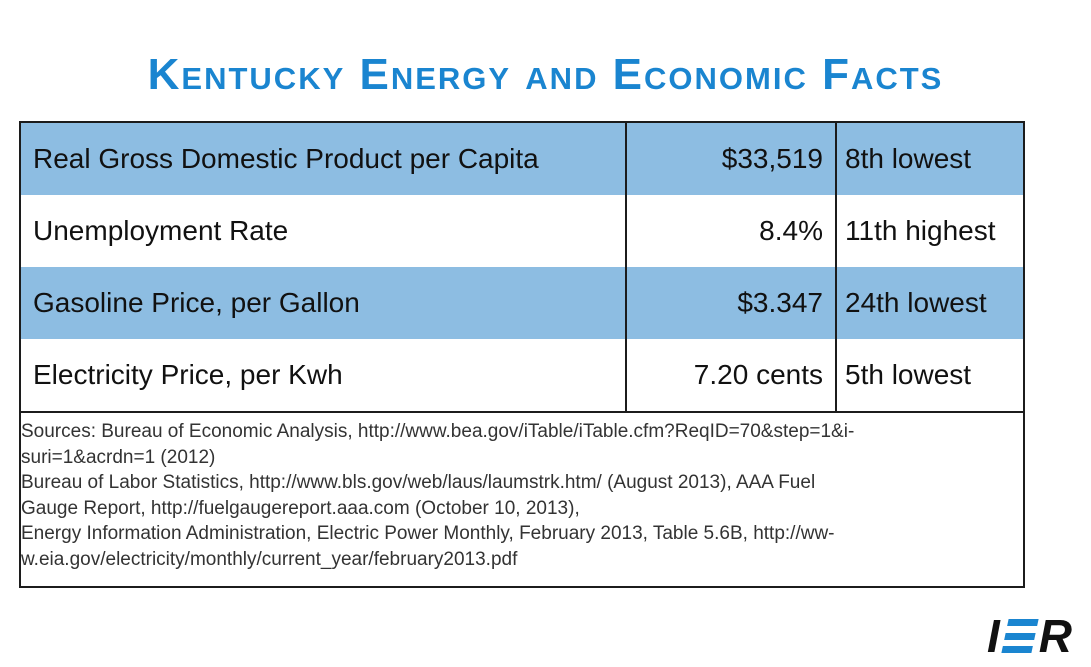 Image resolution: width=1091 pixels, height=667 pixels. I want to click on logo-letter-i: I, so click(993, 636).